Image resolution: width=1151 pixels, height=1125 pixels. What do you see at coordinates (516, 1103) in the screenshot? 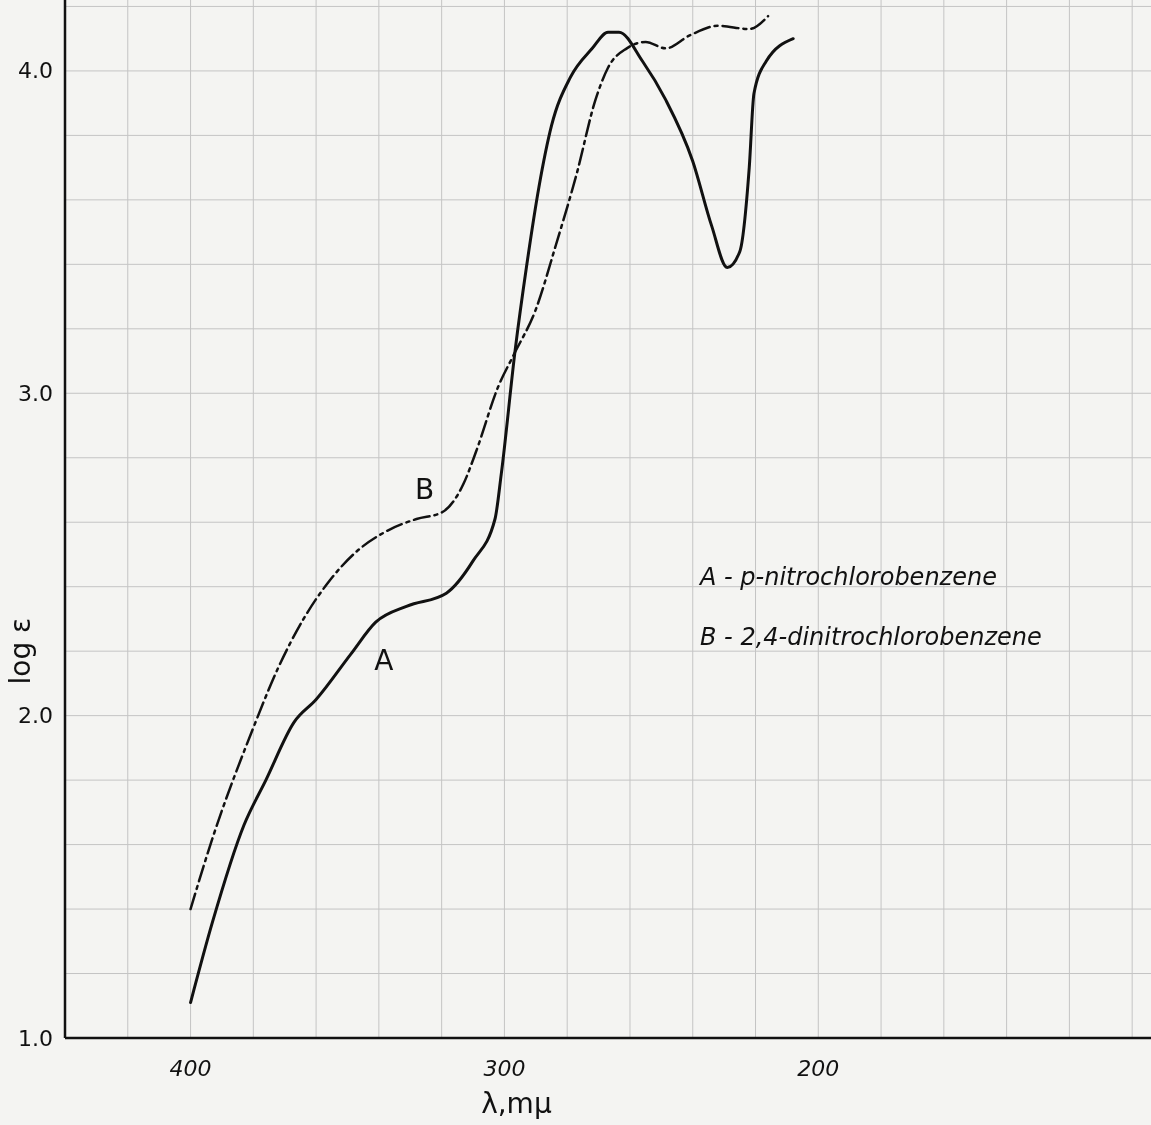
I see `x-axis-title: λ,mμ` at bounding box center [516, 1103].